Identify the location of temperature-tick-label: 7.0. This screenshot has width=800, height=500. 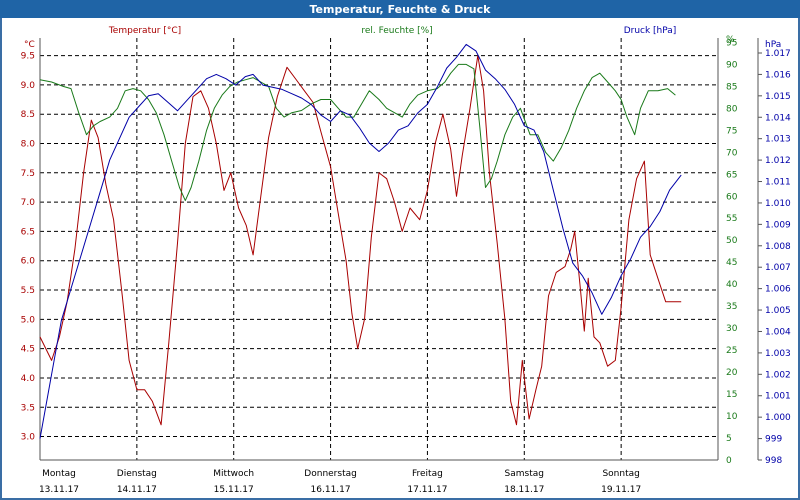
(28, 203).